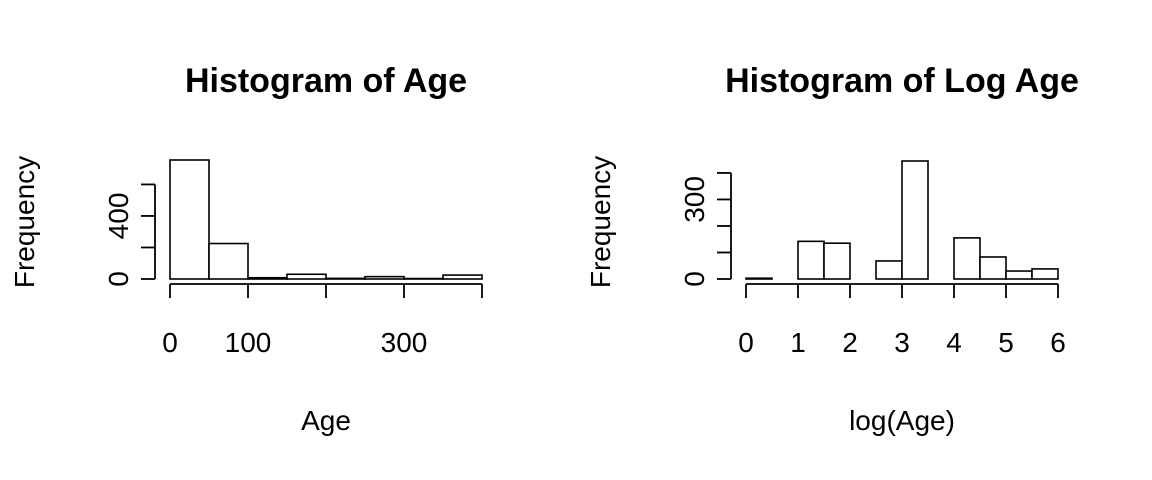  Describe the element at coordinates (1058, 342) in the screenshot. I see `log-age-x-tick-label-6: 6` at that location.